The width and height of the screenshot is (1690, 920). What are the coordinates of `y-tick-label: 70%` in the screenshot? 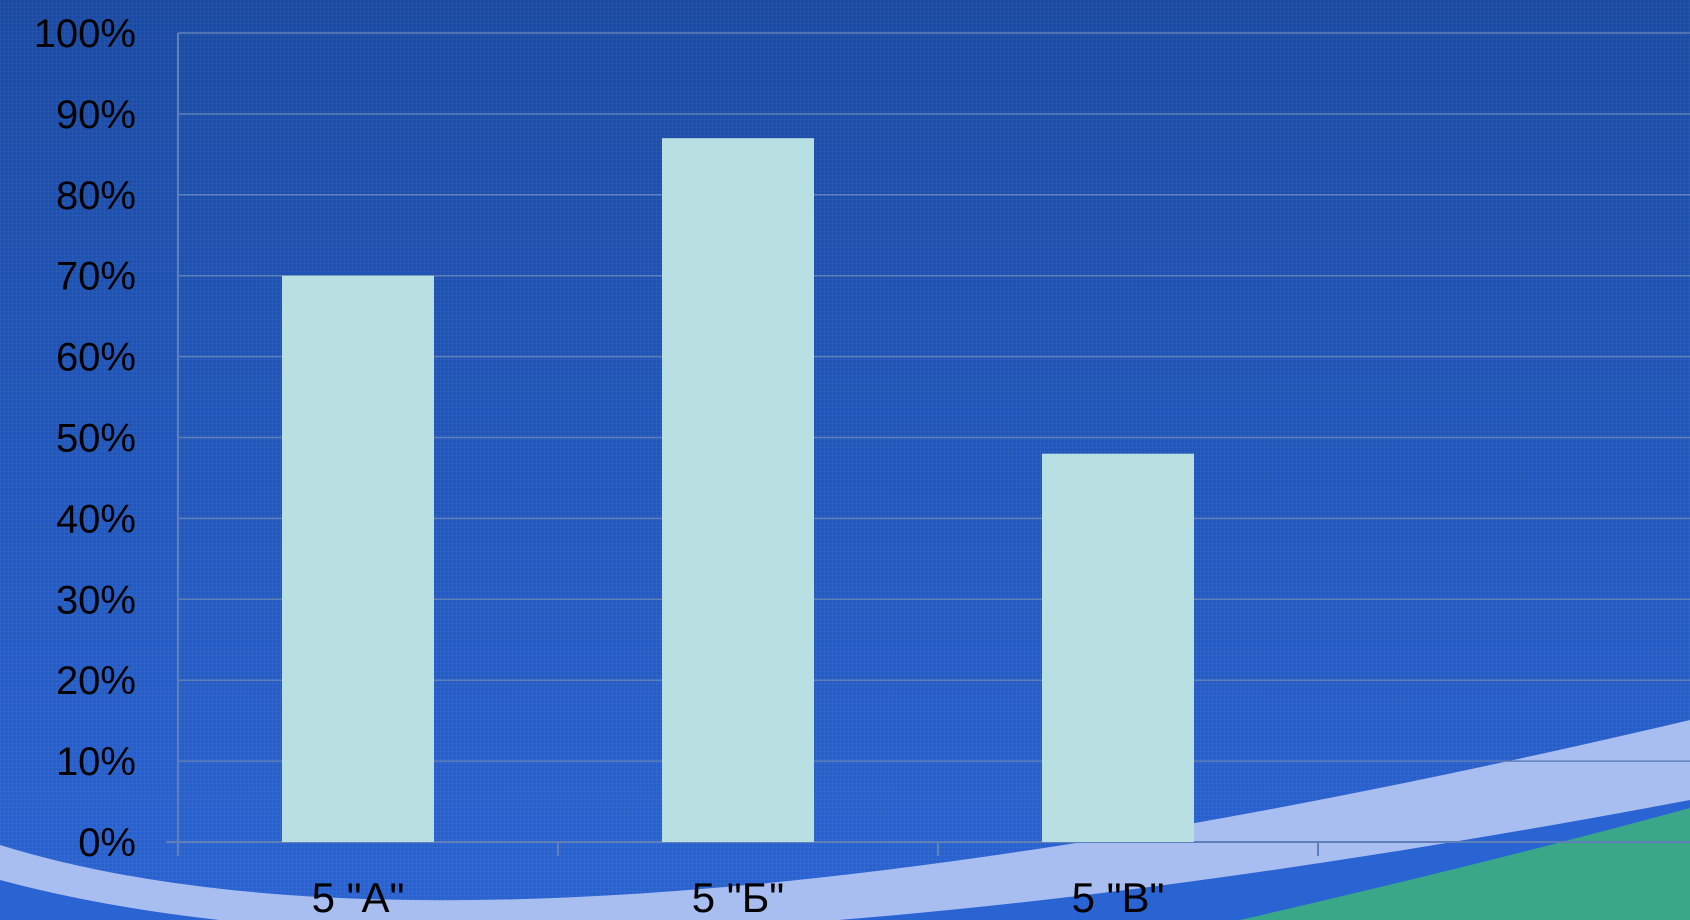 It's located at (96, 277).